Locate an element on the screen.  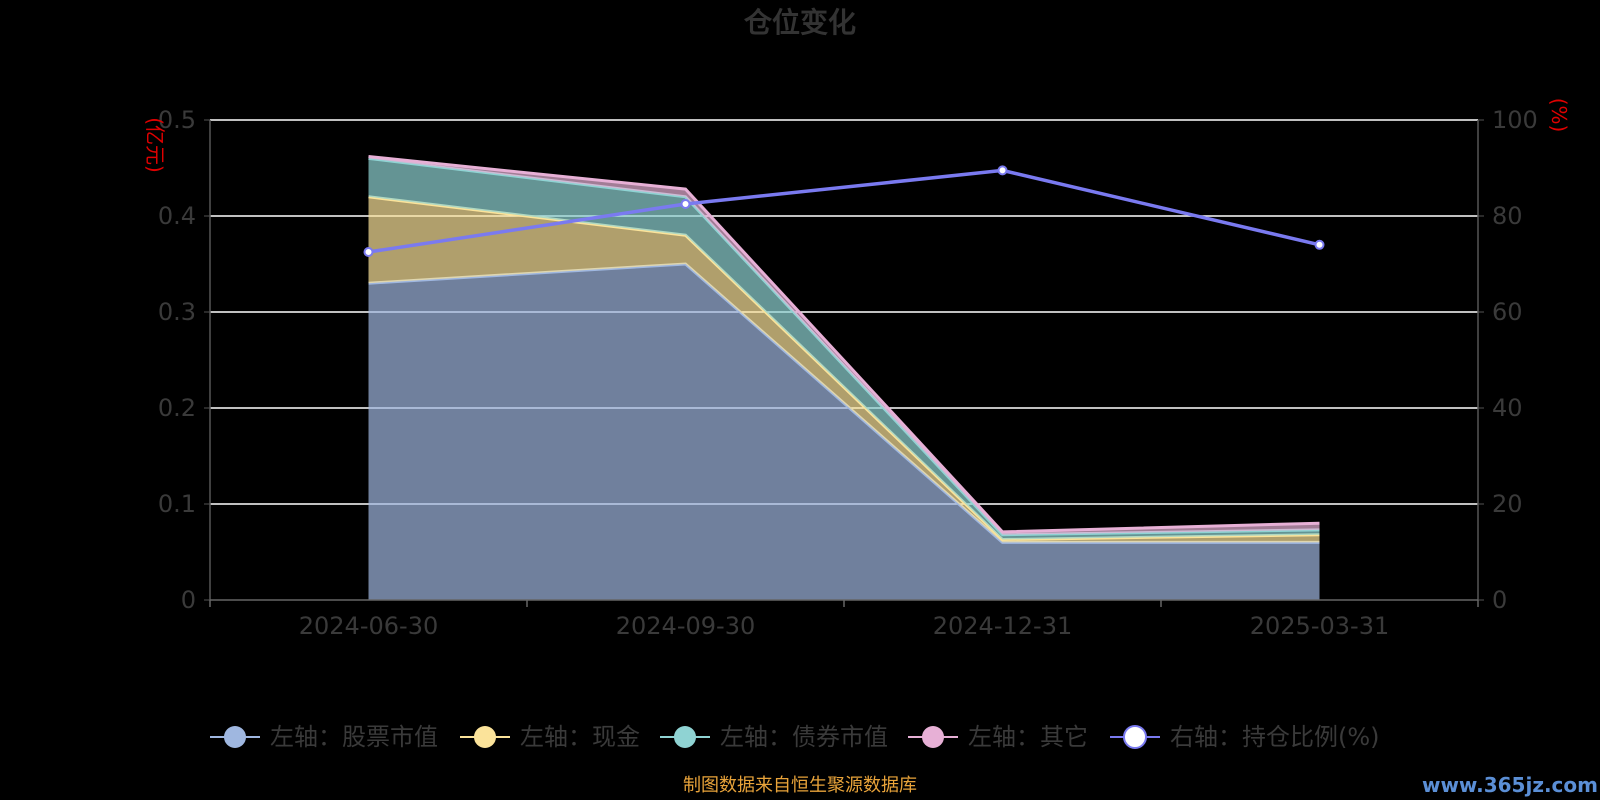
legend-label: 左轴：债券市值 is located at coordinates (804, 737).